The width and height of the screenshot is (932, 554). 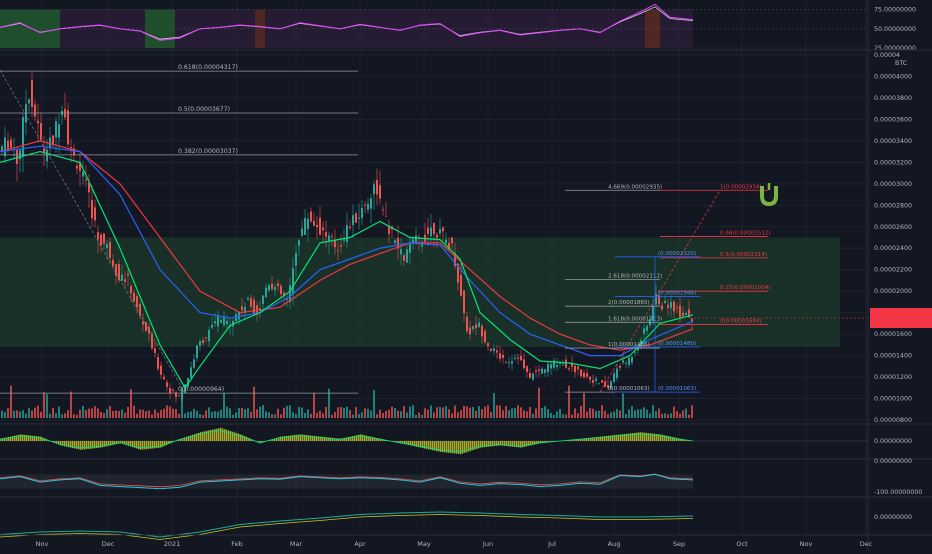 What do you see at coordinates (893, 441) in the screenshot?
I see `macd-tick-label: 0.00000000` at bounding box center [893, 441].